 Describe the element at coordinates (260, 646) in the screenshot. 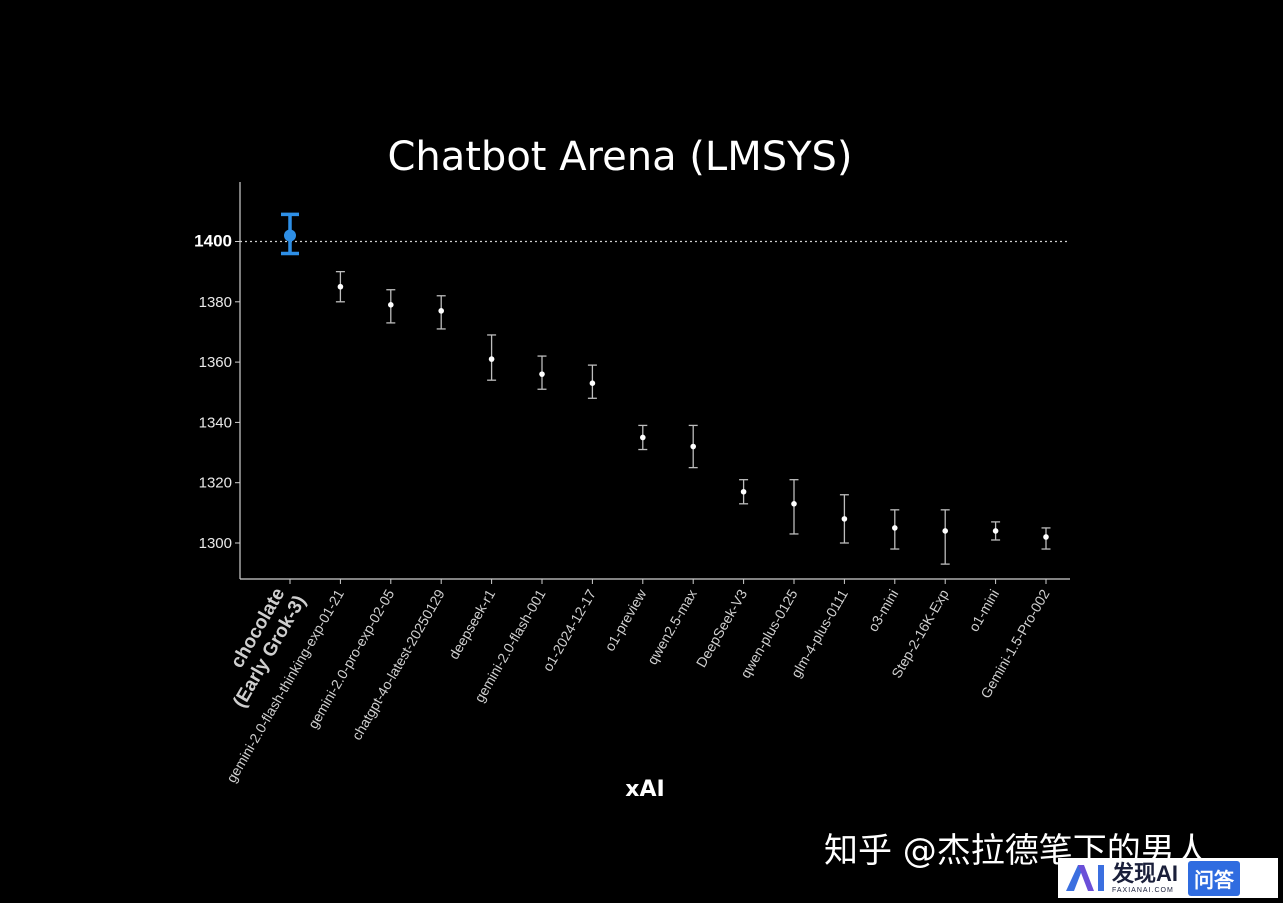

I see `x-tick-label: chocolate(Early Grok-3)` at that location.